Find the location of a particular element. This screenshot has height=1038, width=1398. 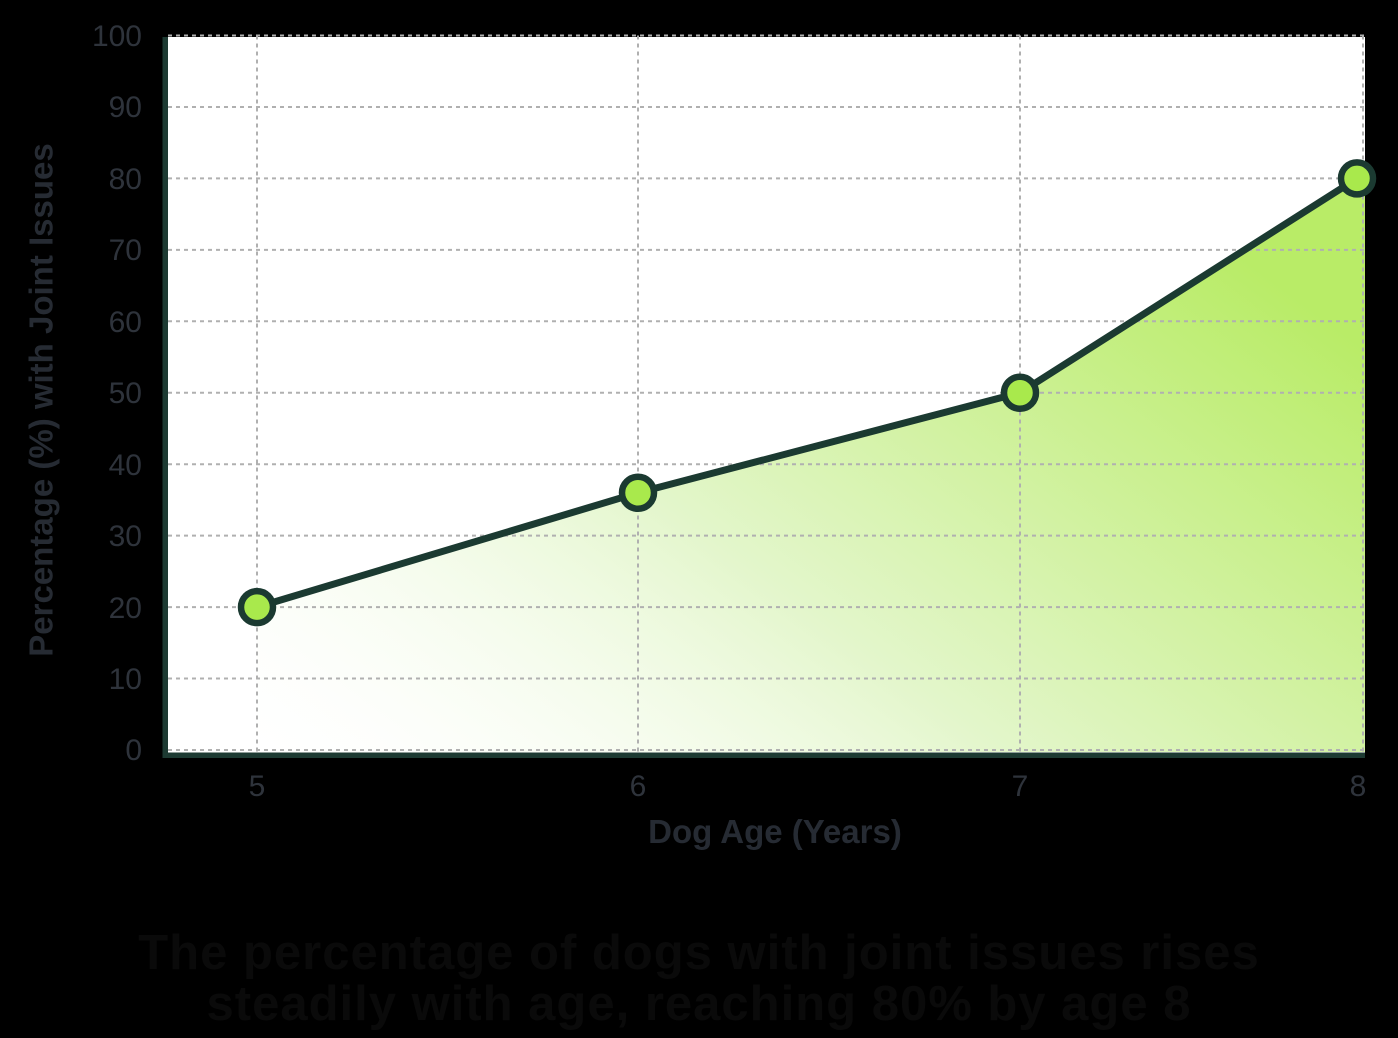

y-tick-label: 60 is located at coordinates (125, 322).